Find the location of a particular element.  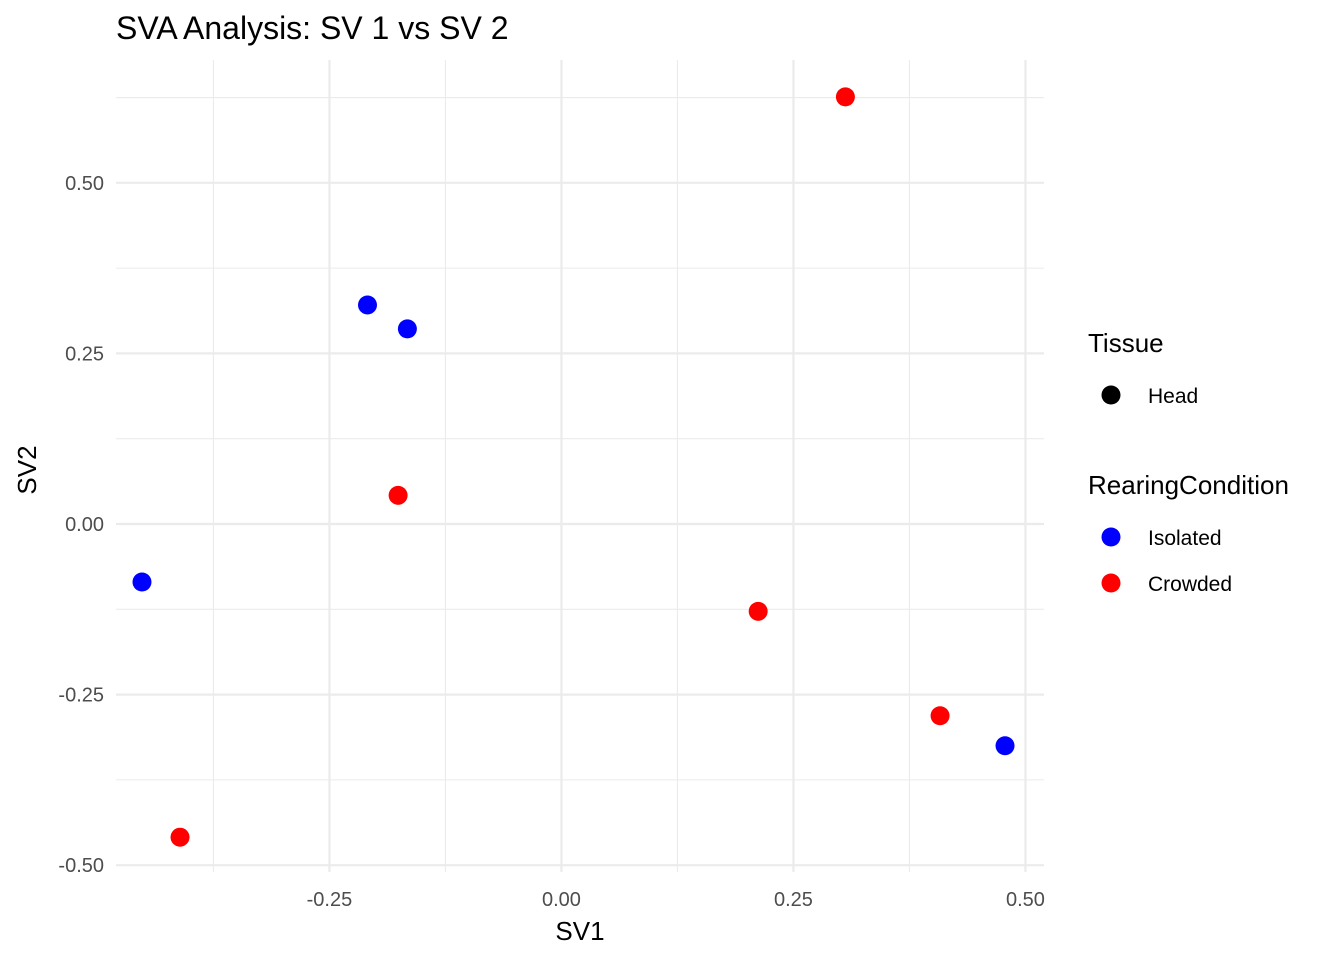

x-tick-label: 0.00 is located at coordinates (561, 900).